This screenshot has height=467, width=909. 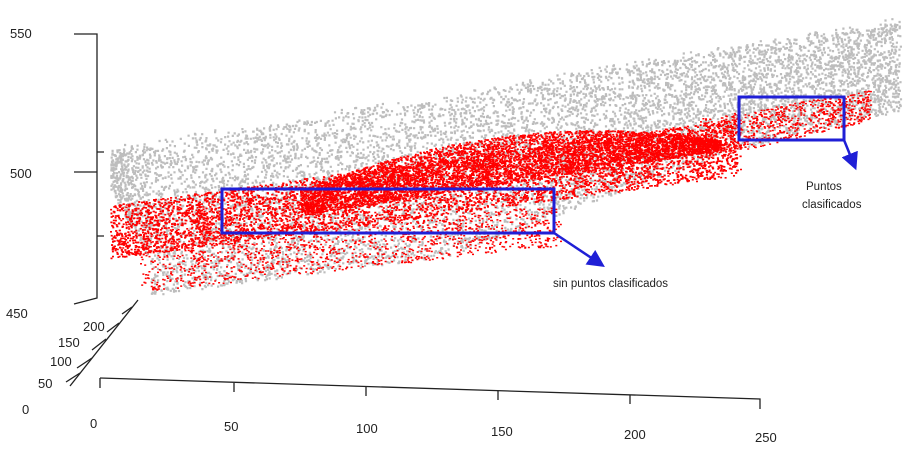 What do you see at coordinates (21, 173) in the screenshot?
I see `z-tick-label: 500` at bounding box center [21, 173].